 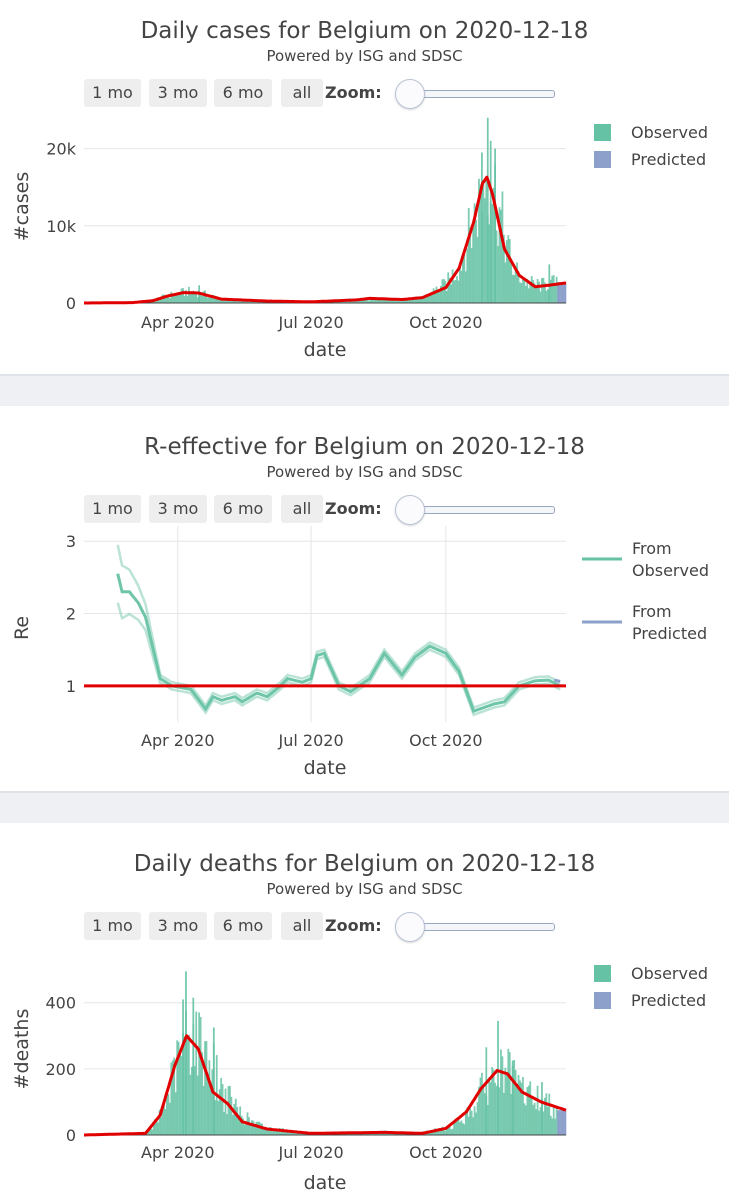 I want to click on lower-bound-line, so click(x=338, y=659).